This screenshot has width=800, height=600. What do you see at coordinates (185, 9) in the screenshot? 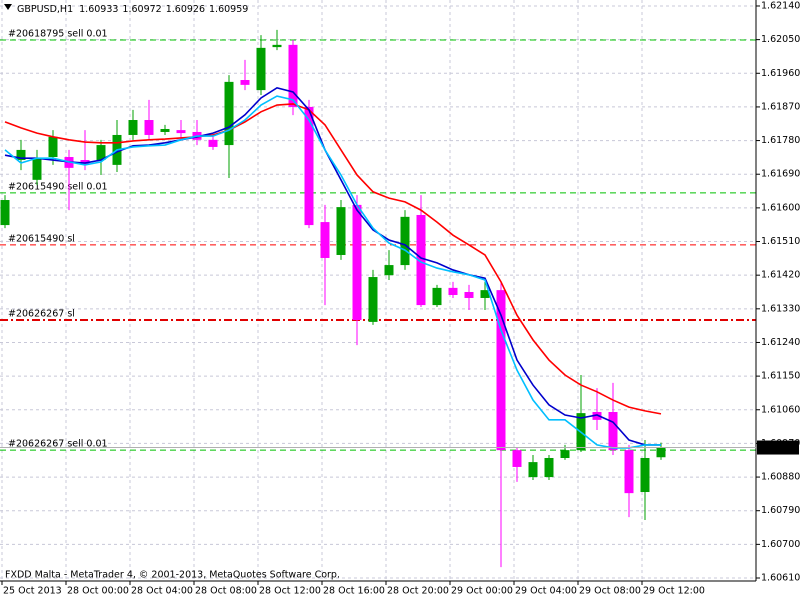
I see `header-low: 1.60926` at bounding box center [185, 9].